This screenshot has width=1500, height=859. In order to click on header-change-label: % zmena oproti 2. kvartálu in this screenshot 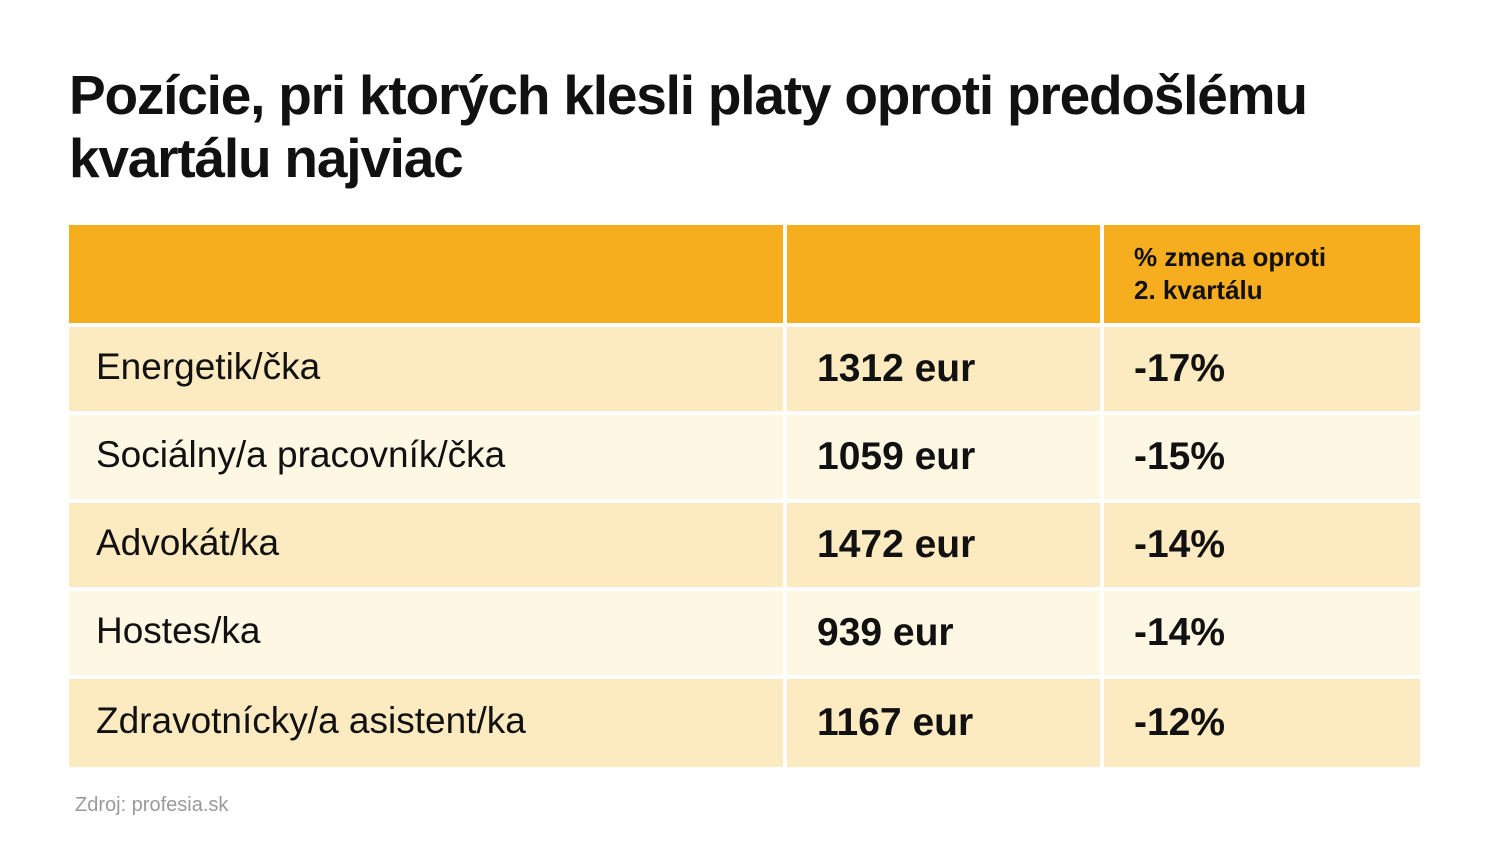, I will do `click(1230, 273)`.